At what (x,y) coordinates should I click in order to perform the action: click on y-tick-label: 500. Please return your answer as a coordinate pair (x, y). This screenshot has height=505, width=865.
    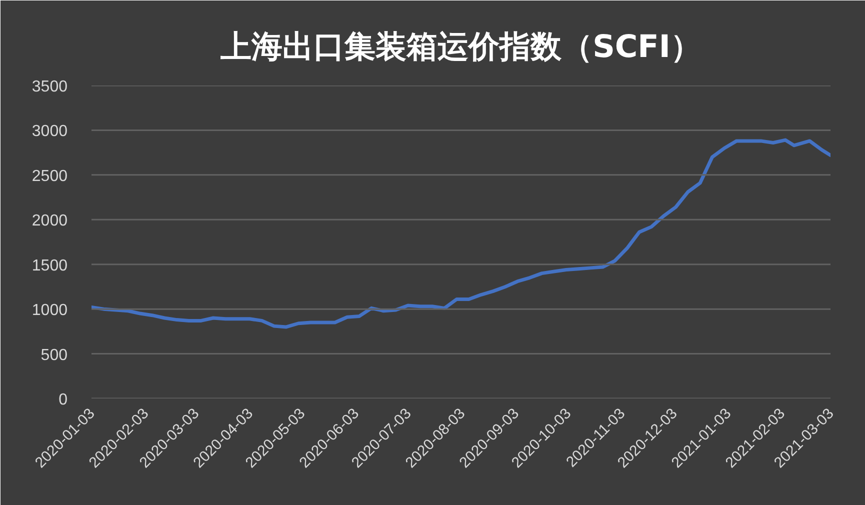
    Looking at the image, I should click on (54, 355).